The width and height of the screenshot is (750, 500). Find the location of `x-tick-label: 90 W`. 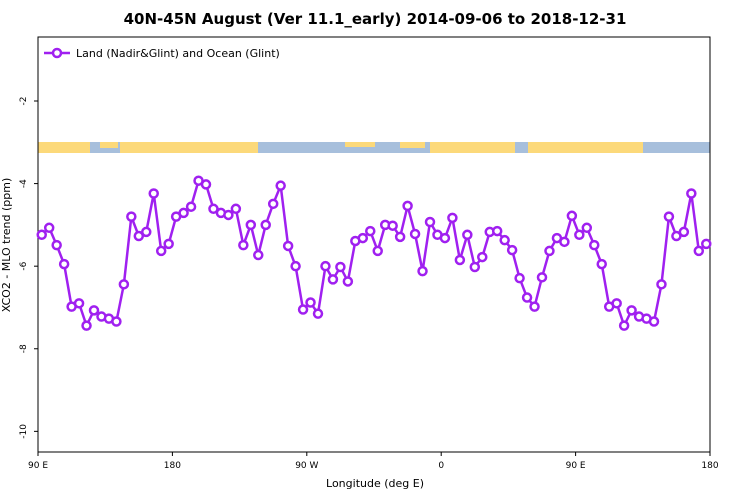

x-tick-label: 90 W is located at coordinates (306, 466).